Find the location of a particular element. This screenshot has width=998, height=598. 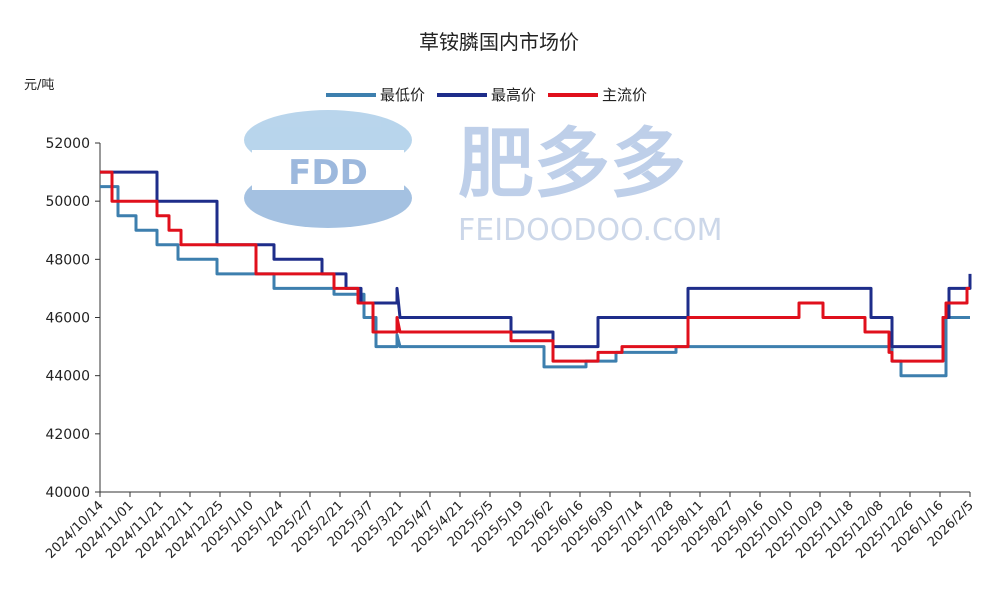

legend-label-low: 最低价 is located at coordinates (403, 95).